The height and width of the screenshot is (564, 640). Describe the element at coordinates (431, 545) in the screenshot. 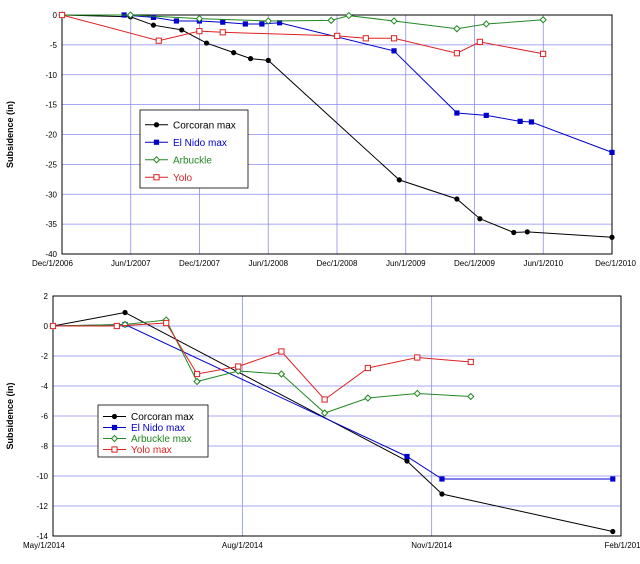

I see `x-tick-label: Nov/1/2014` at that location.